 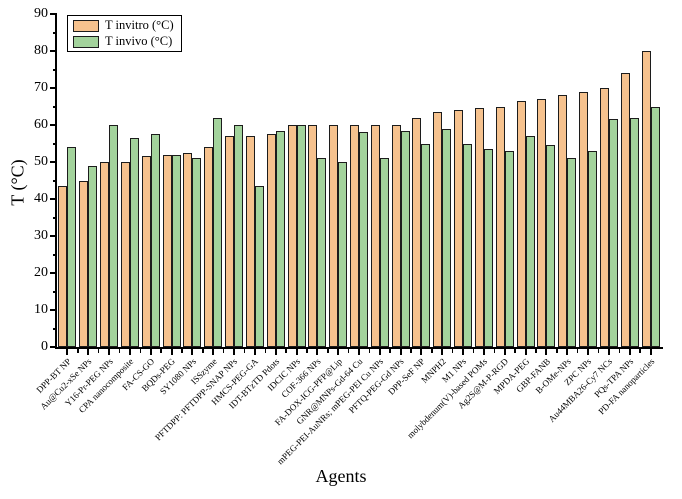 I want to click on y-tick-label: 70, so click(x=41, y=87).